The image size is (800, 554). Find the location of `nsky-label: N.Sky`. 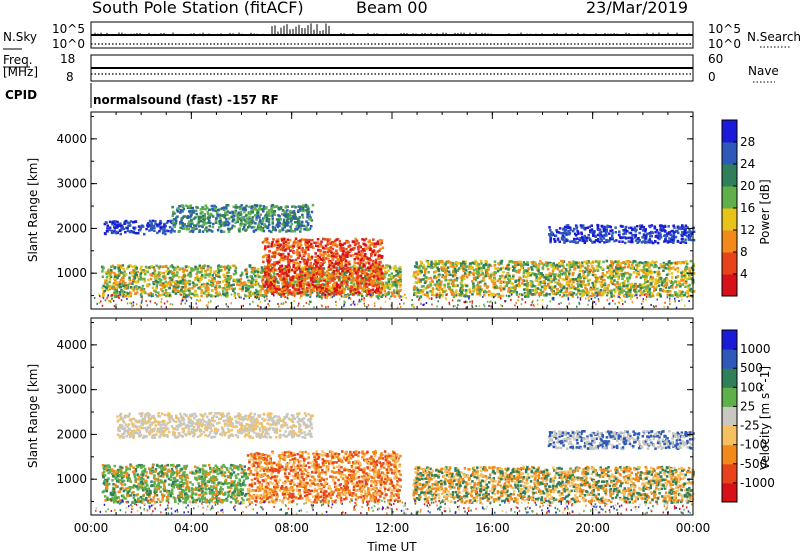

nsky-label: N.Sky is located at coordinates (20, 37).